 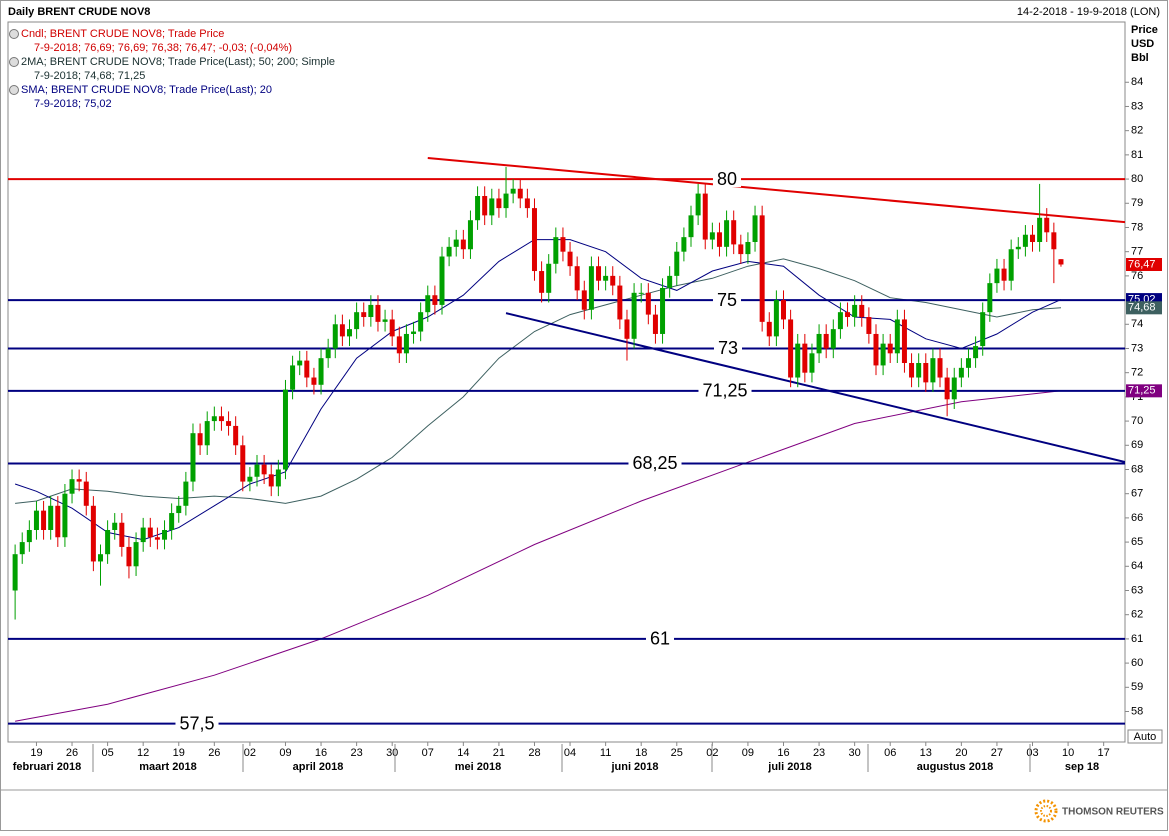 I want to click on x-tick-label: 23, so click(x=819, y=753).